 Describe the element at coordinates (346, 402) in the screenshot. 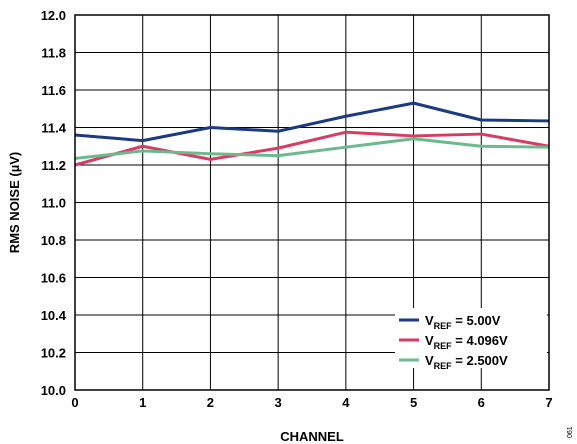

I see `x-tick-label: 4` at that location.